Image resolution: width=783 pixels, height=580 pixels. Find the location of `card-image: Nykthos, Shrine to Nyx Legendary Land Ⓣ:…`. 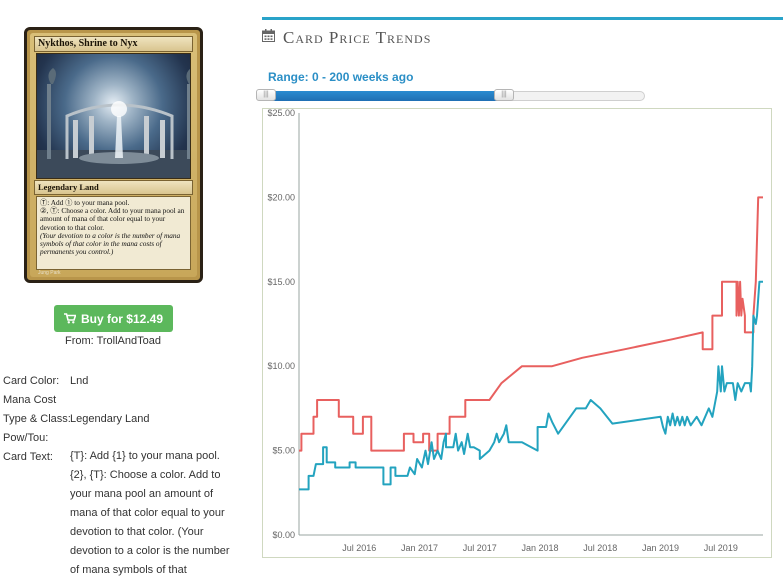

card-image: Nykthos, Shrine to Nyx Legendary Land Ⓣ:… is located at coordinates (113, 155).